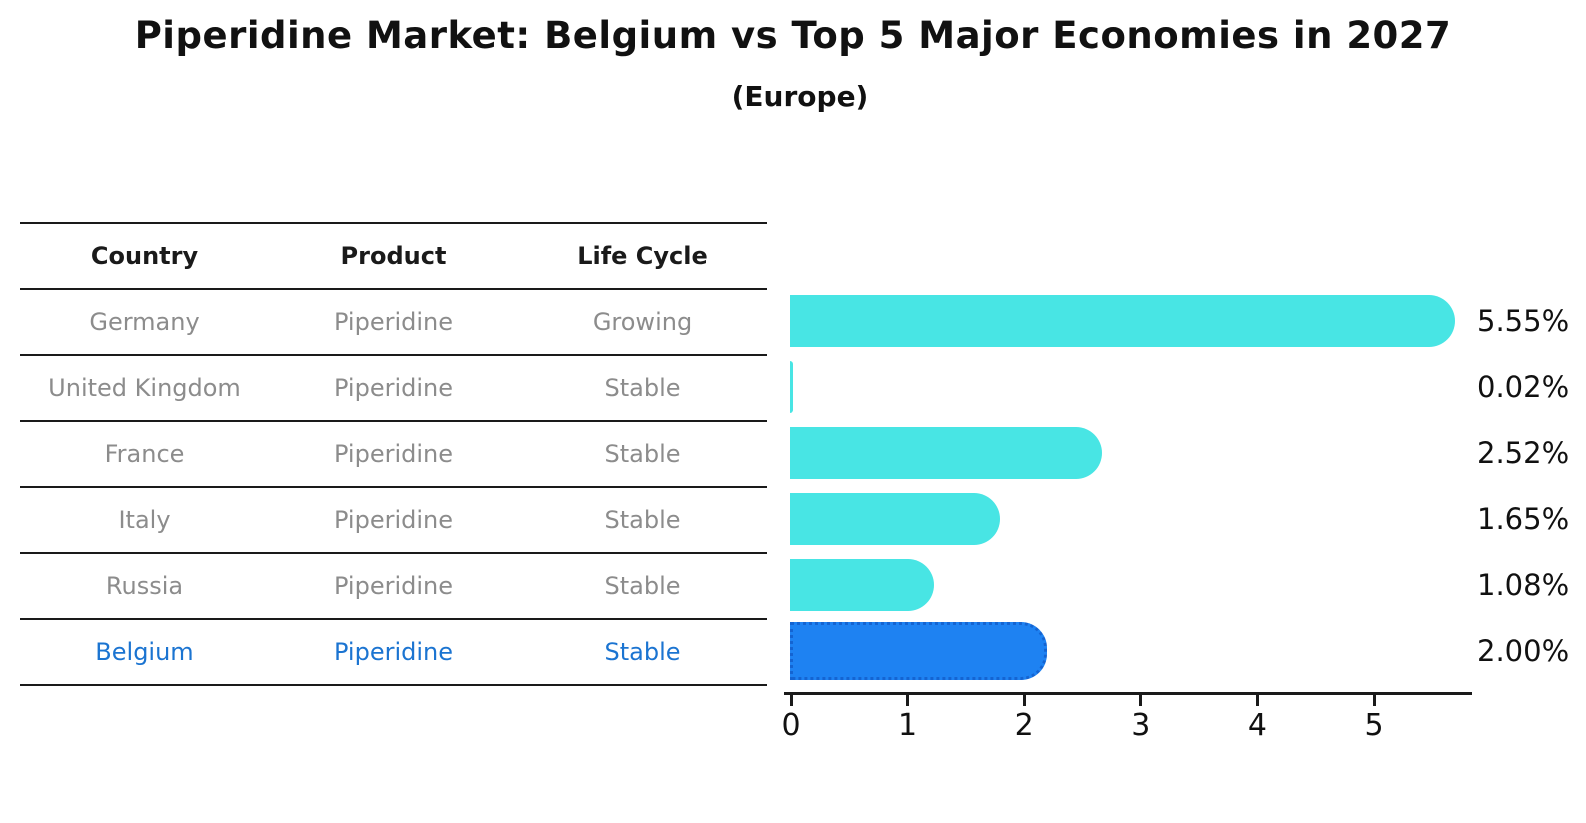  Describe the element at coordinates (895, 519) in the screenshot. I see `bar-italy` at that location.